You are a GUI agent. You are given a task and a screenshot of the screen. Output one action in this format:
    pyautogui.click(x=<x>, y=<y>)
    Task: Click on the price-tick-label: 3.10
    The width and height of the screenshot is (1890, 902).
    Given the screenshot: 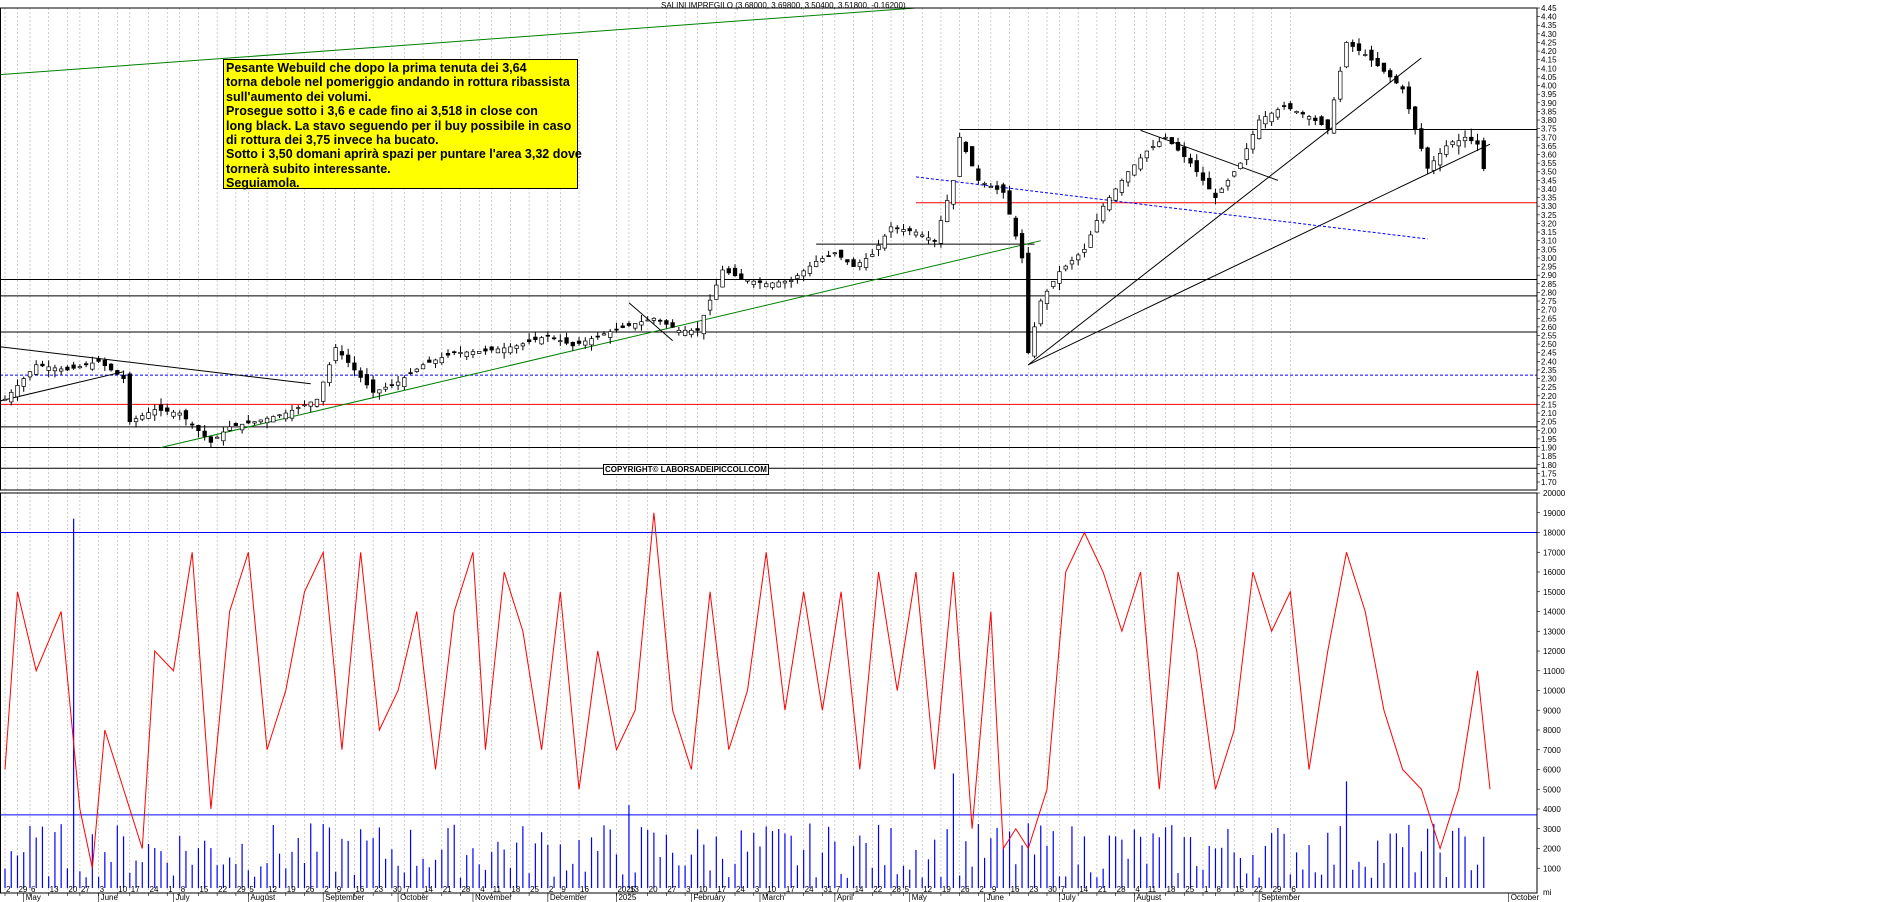 What is the action you would take?
    pyautogui.click(x=1549, y=241)
    